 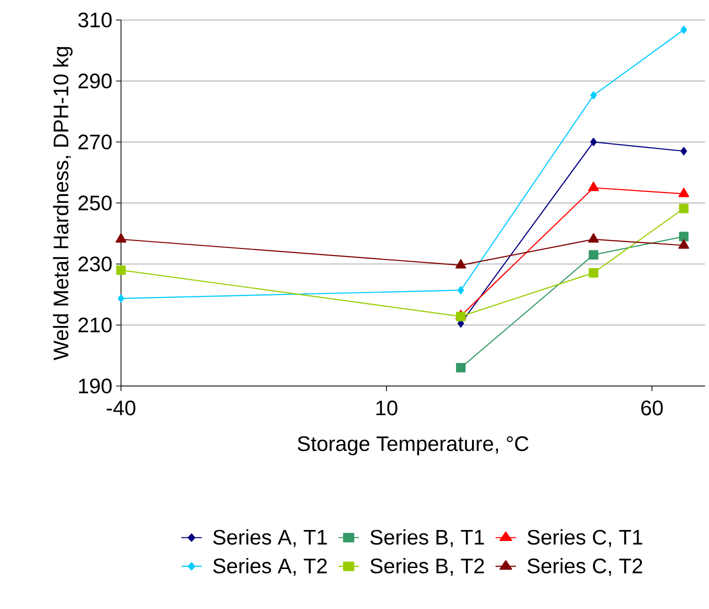 I want to click on x-tick-label: -40, so click(x=121, y=408).